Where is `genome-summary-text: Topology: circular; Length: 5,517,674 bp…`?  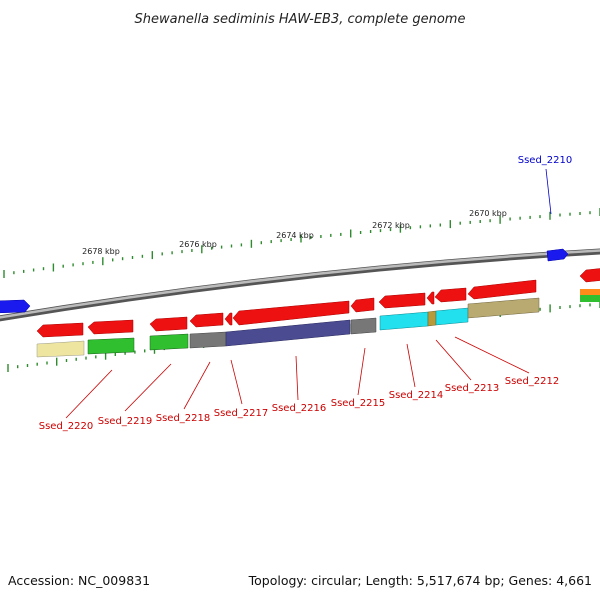
genome-summary-text: Topology: circular; Length: 5,517,674 bp… is located at coordinates (420, 580).